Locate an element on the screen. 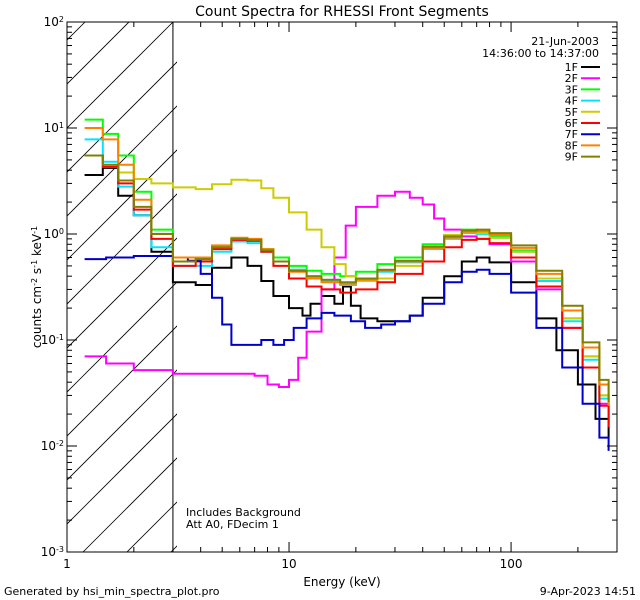  legend-label-2F: 2F is located at coordinates (571, 78).